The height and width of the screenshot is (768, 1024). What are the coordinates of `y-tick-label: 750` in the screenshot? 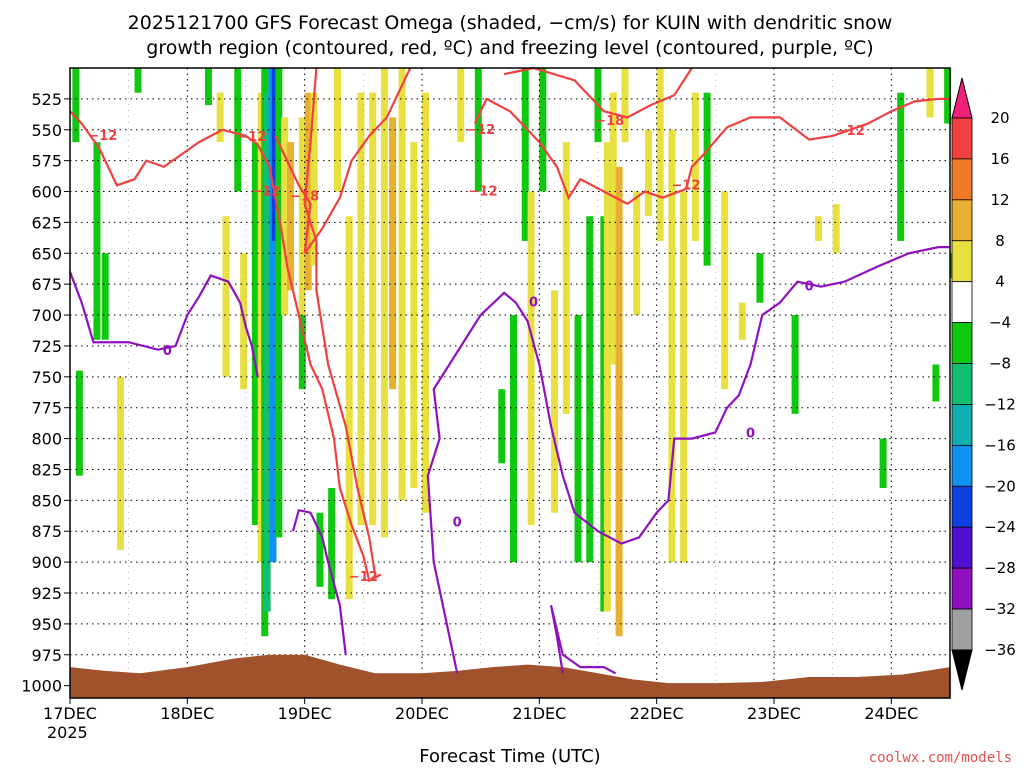 It's located at (46, 377).